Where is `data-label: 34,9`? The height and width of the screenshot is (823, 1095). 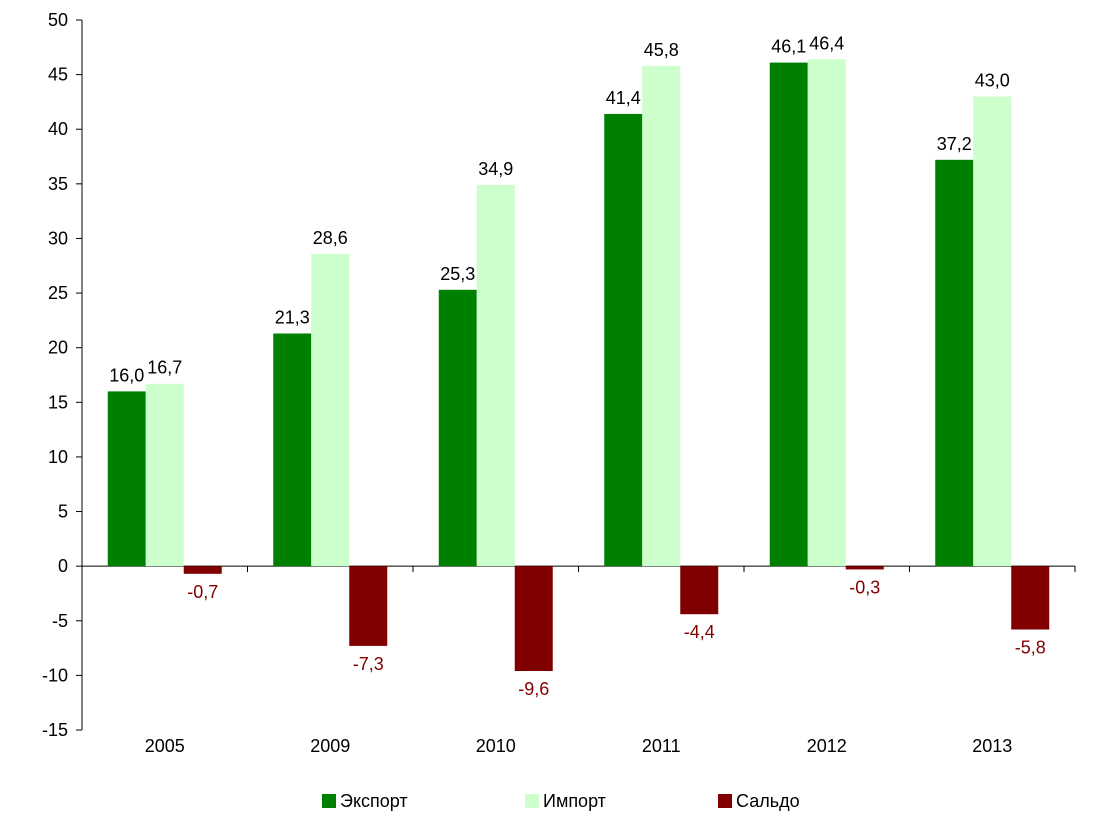 data-label: 34,9 is located at coordinates (495, 169).